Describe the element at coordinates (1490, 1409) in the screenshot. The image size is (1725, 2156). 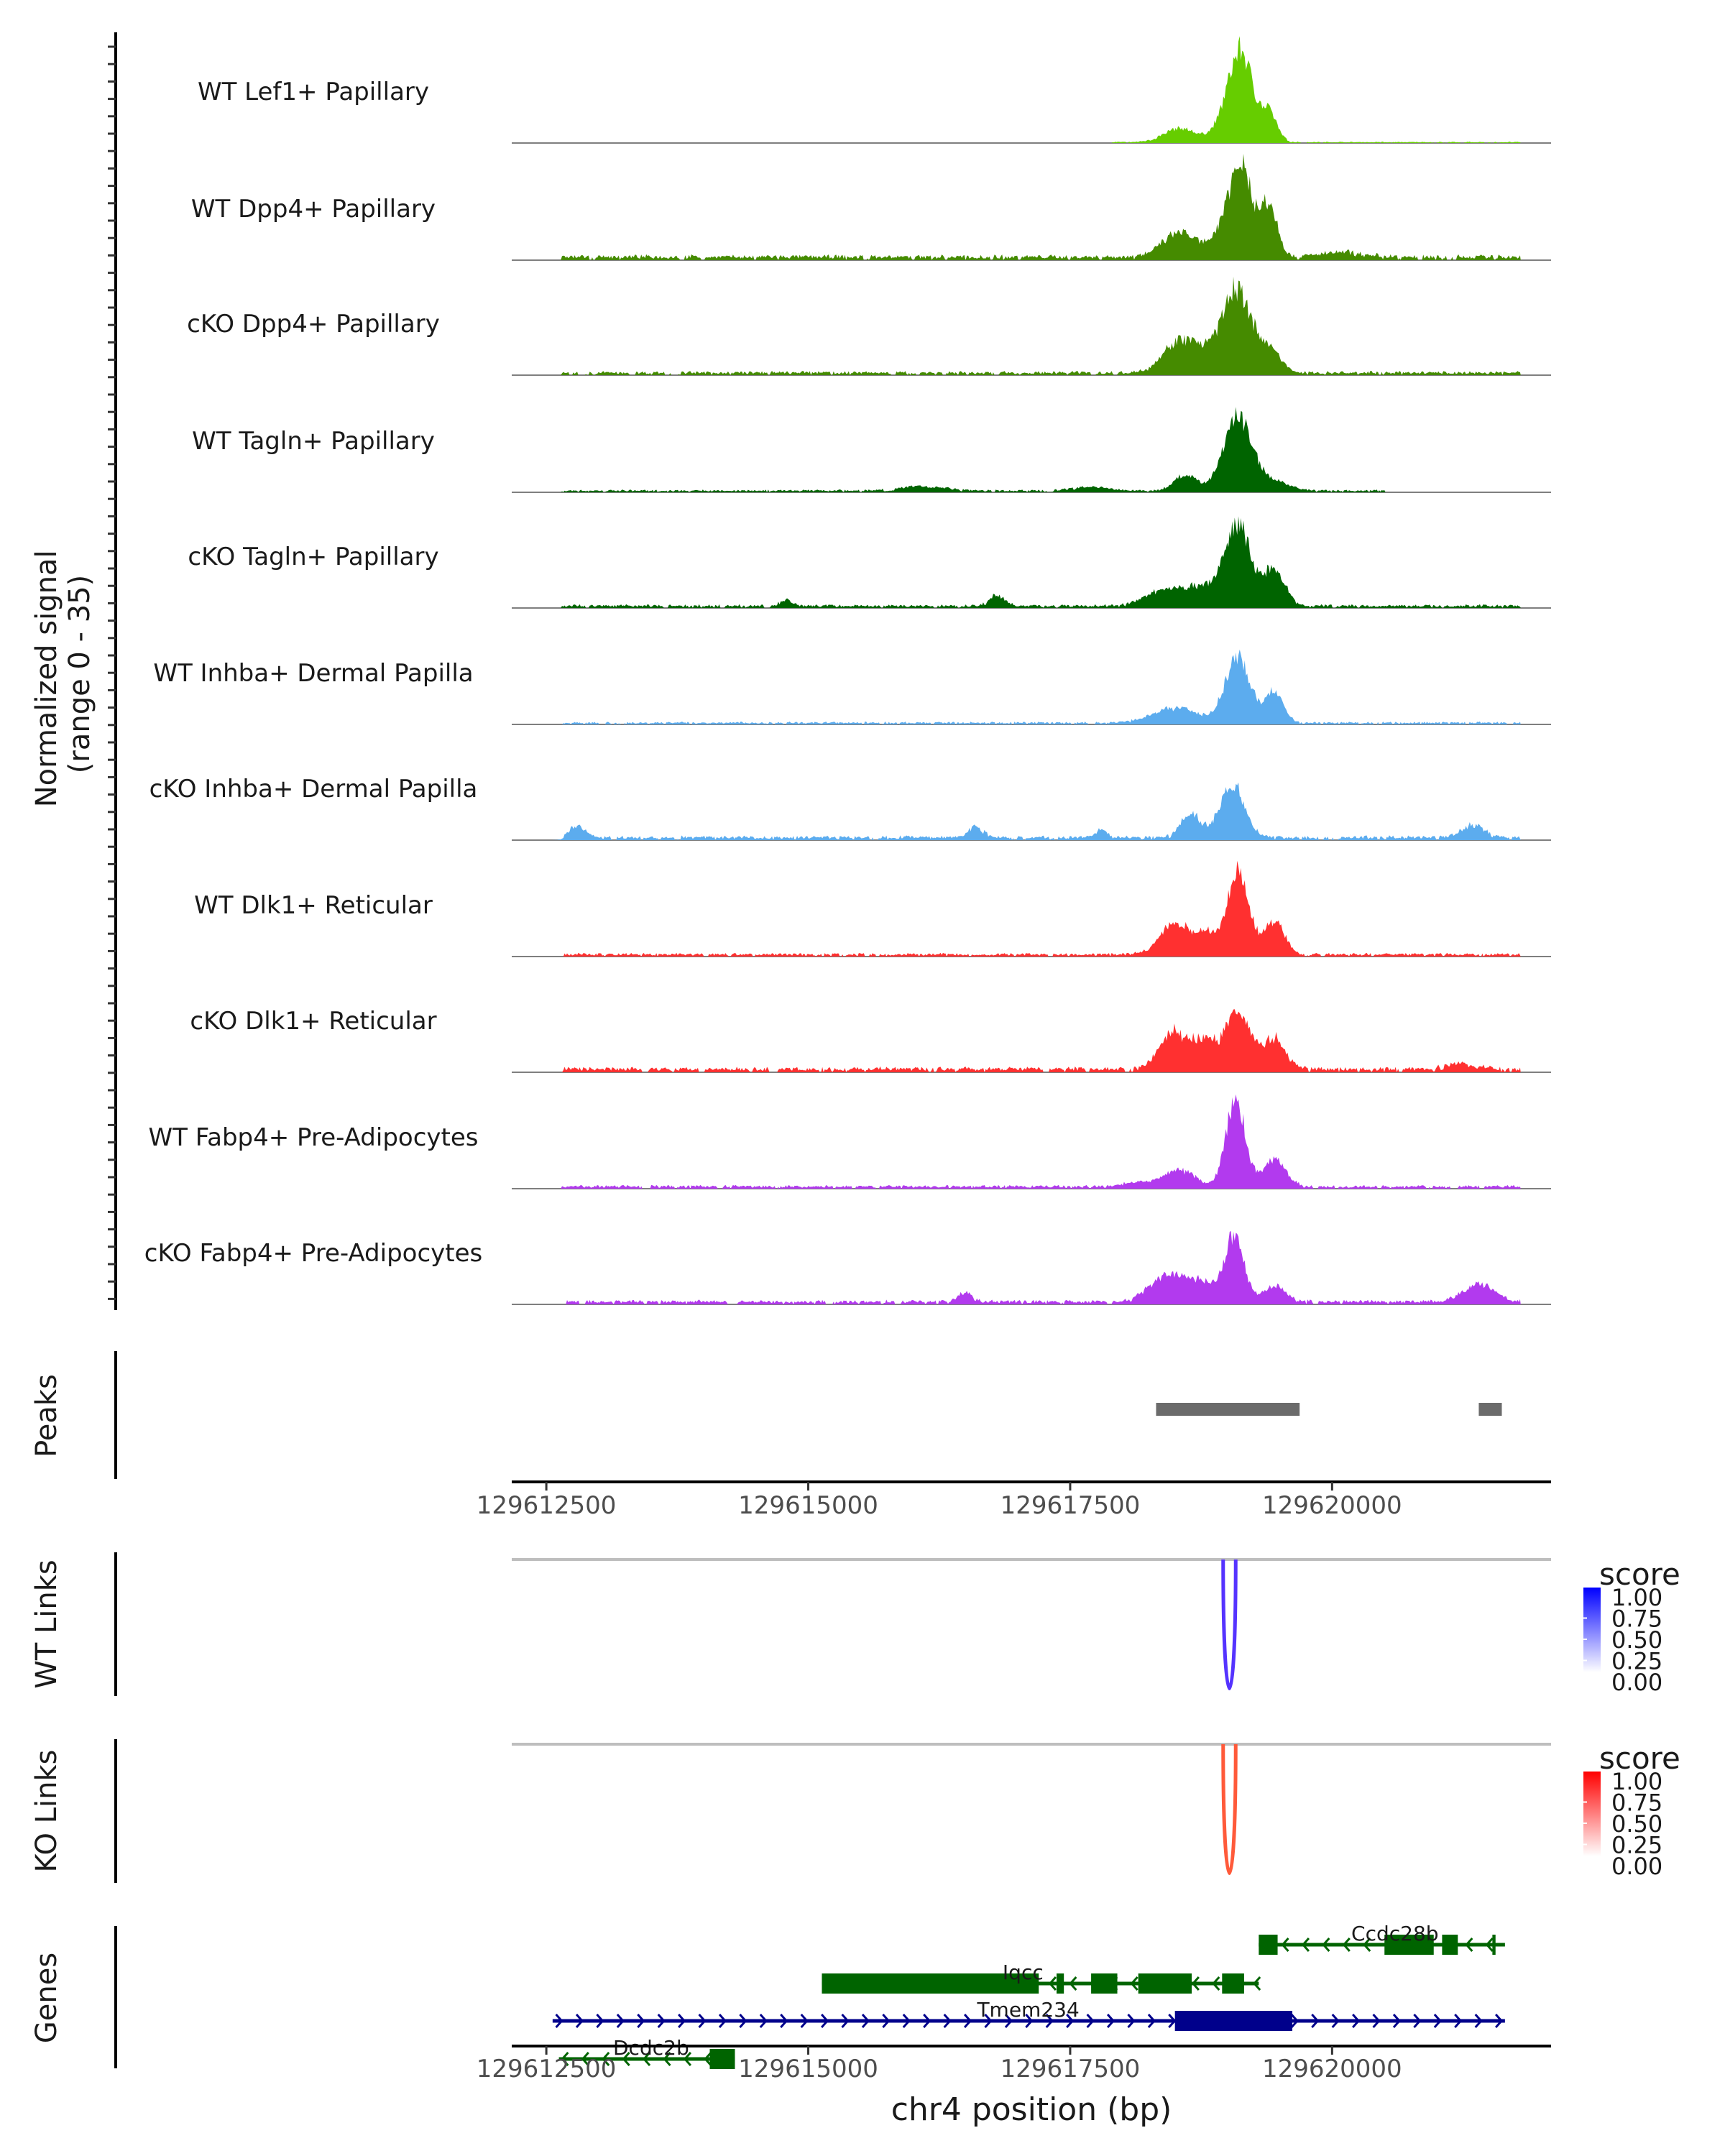
I see `peak-region` at that location.